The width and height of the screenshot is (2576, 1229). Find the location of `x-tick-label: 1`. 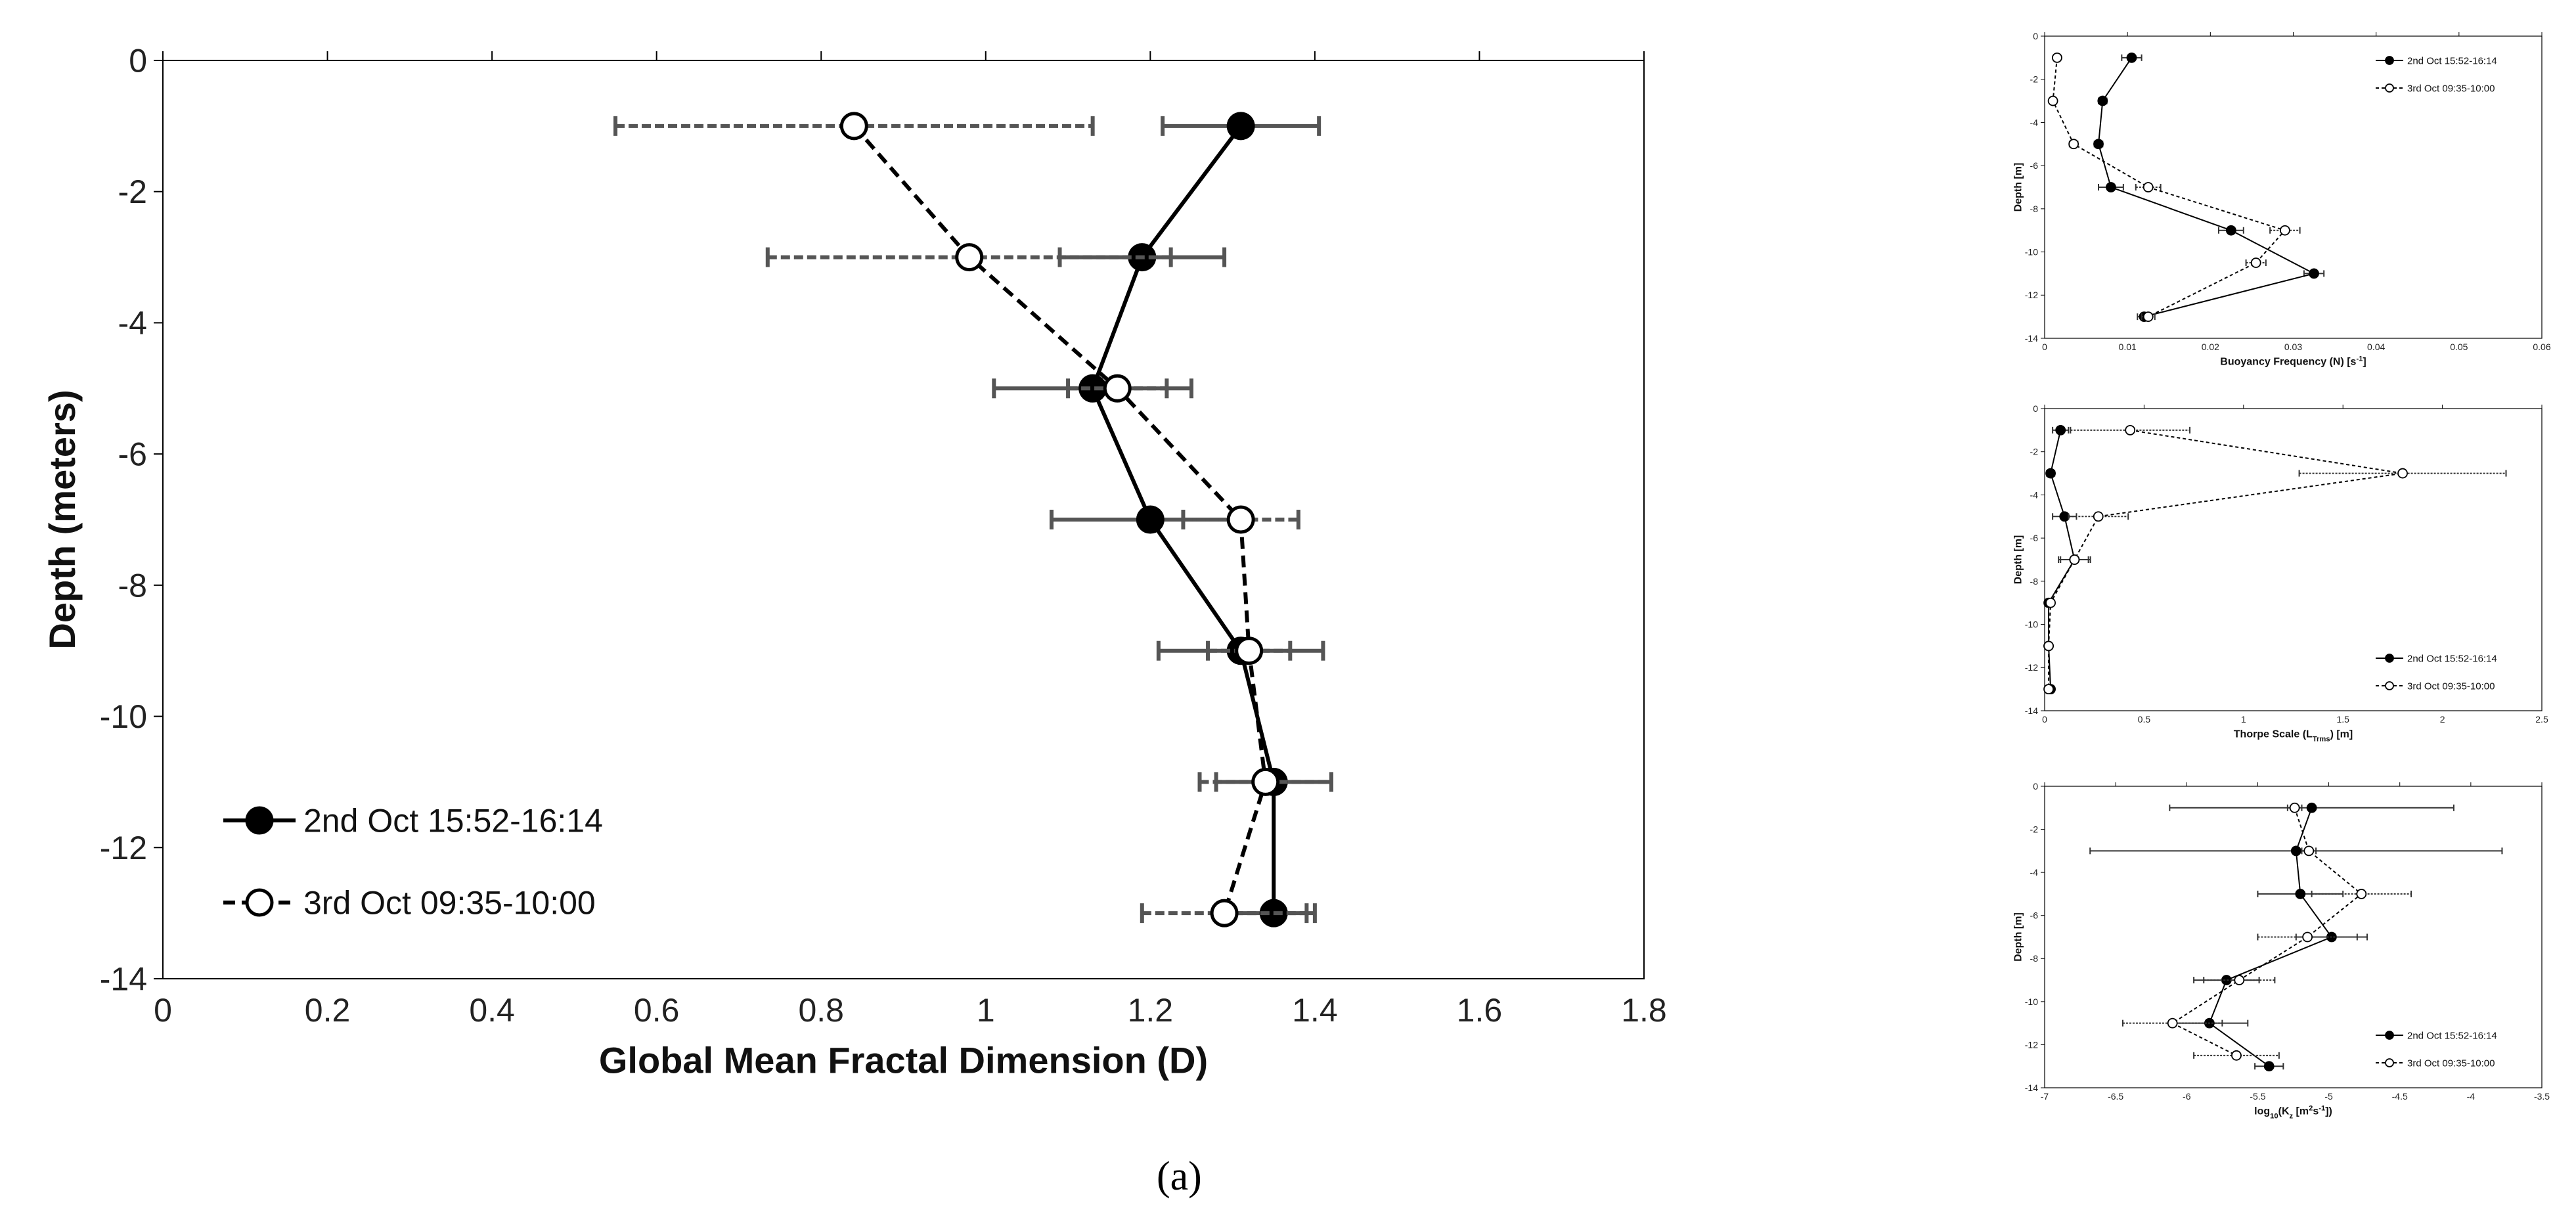

x-tick-label: 1 is located at coordinates (2243, 719).